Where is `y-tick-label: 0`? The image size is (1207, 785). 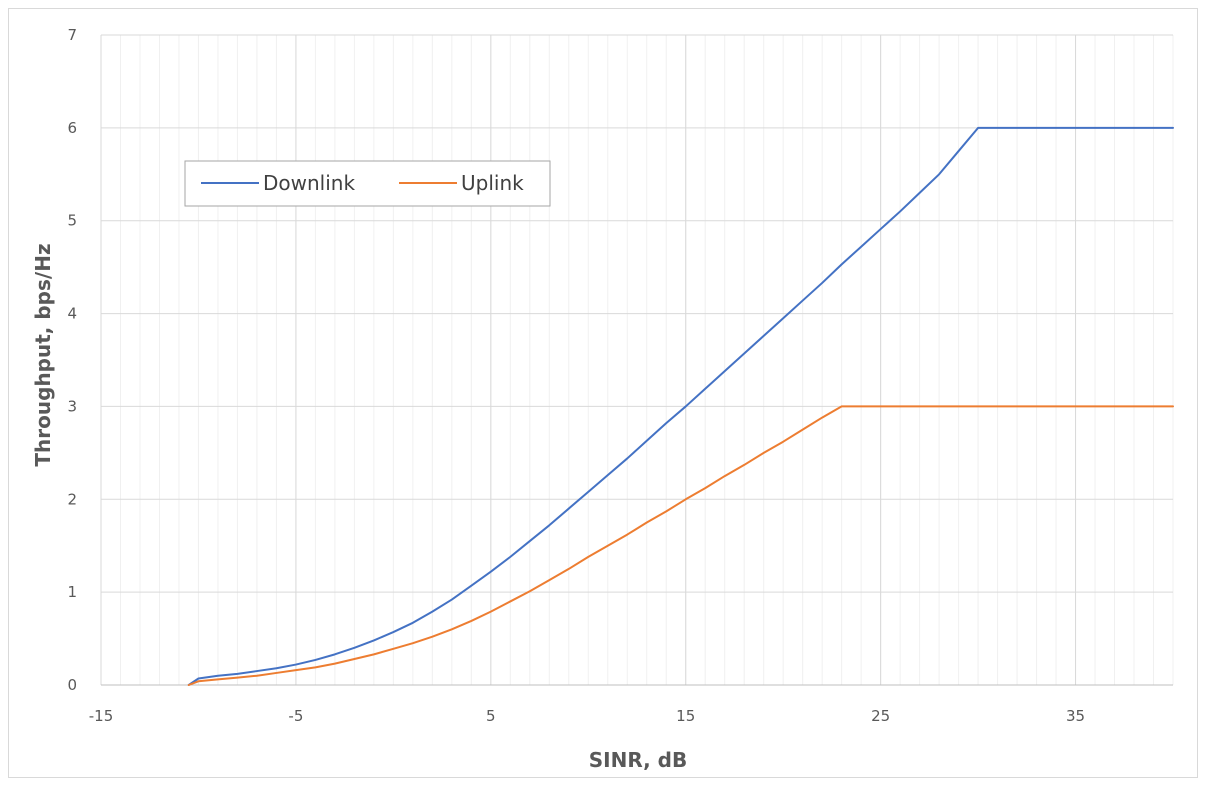
y-tick-label: 0 is located at coordinates (72, 685).